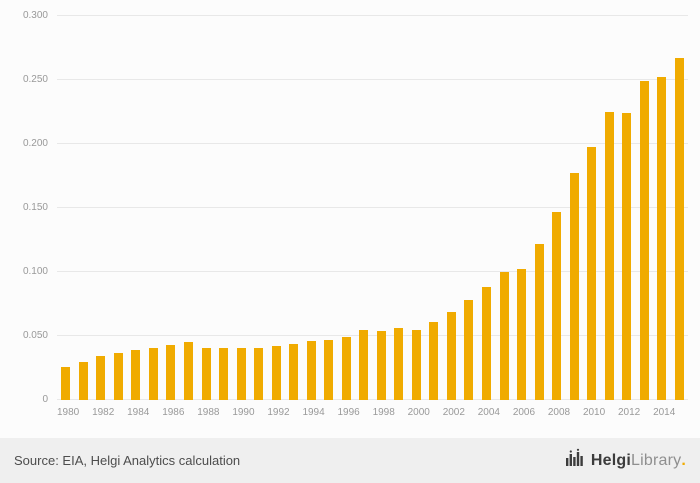 The height and width of the screenshot is (483, 700). Describe the element at coordinates (243, 412) in the screenshot. I see `x-axis-tick-label: 1990` at that location.